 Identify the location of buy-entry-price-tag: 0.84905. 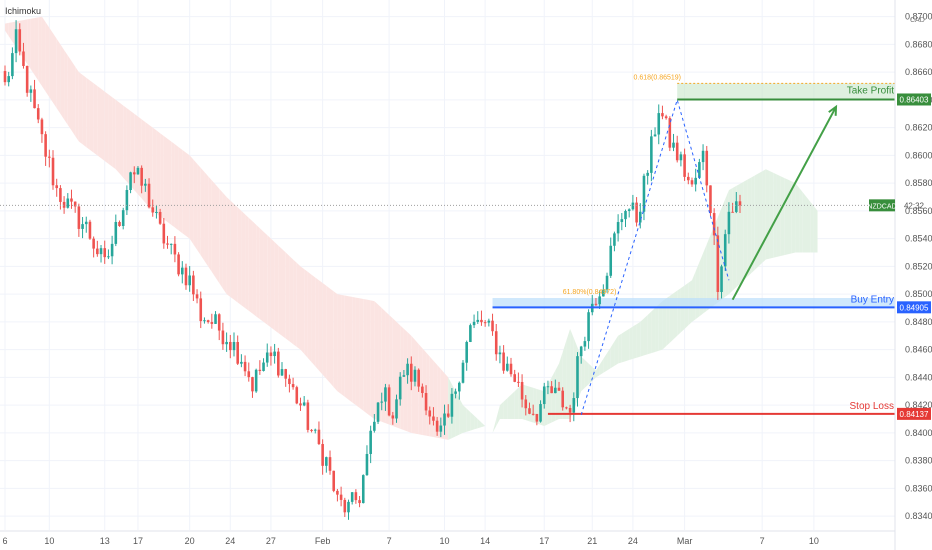
(914, 307).